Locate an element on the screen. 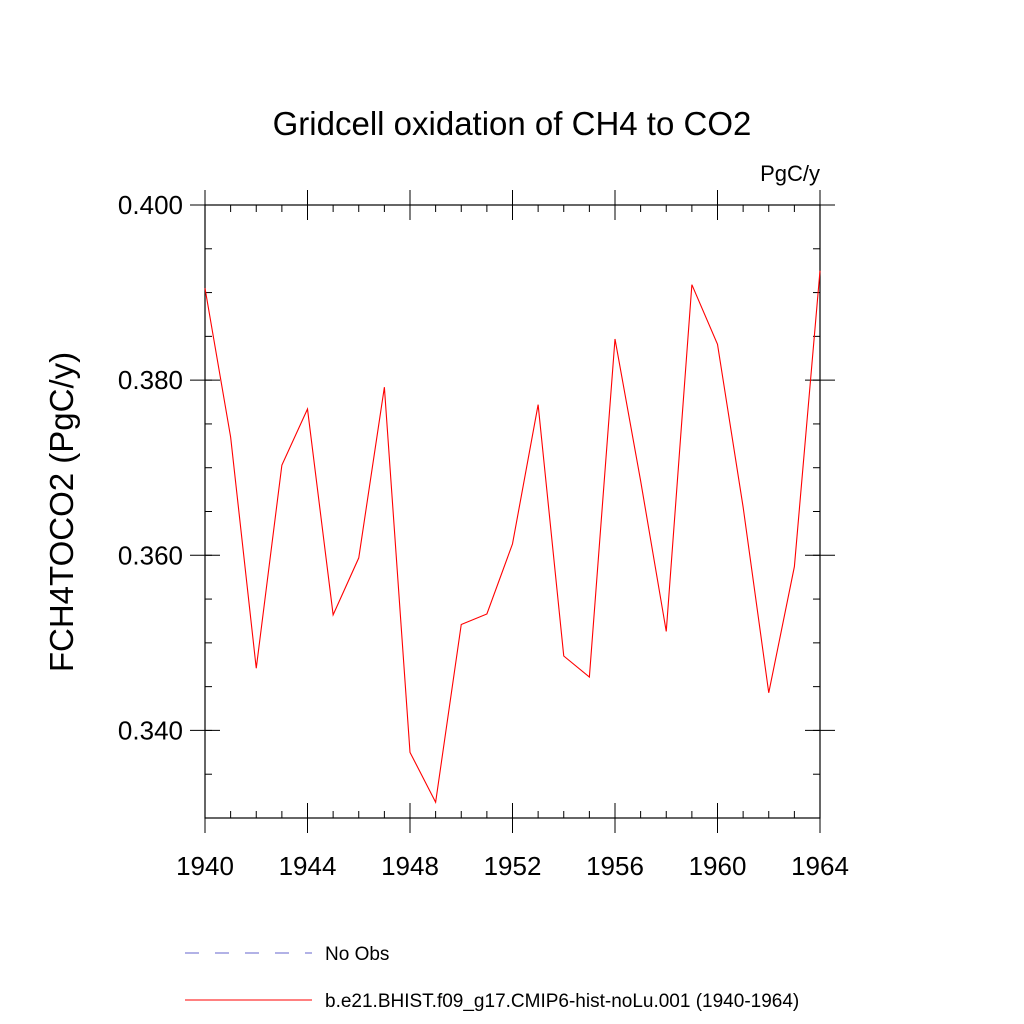  y-tick-label: 0.380 is located at coordinates (150, 380).